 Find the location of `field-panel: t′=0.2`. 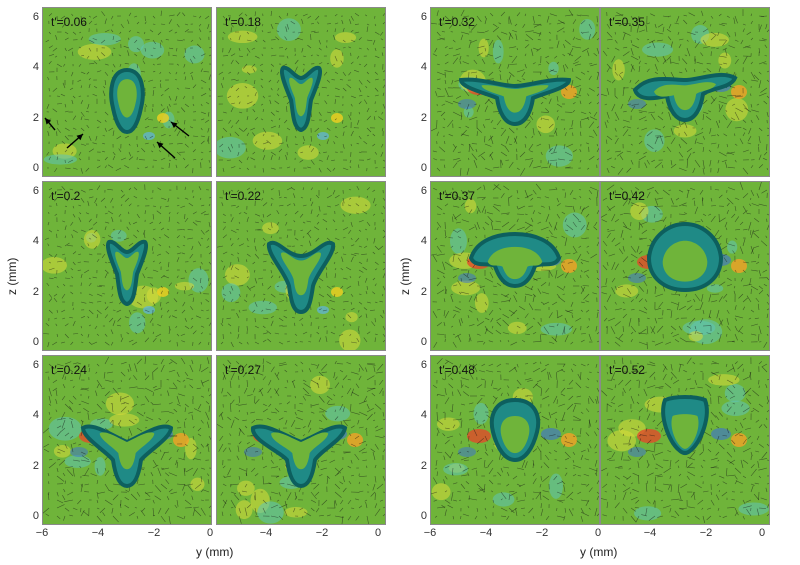

field-panel: t′=0.2 is located at coordinates (127, 266).